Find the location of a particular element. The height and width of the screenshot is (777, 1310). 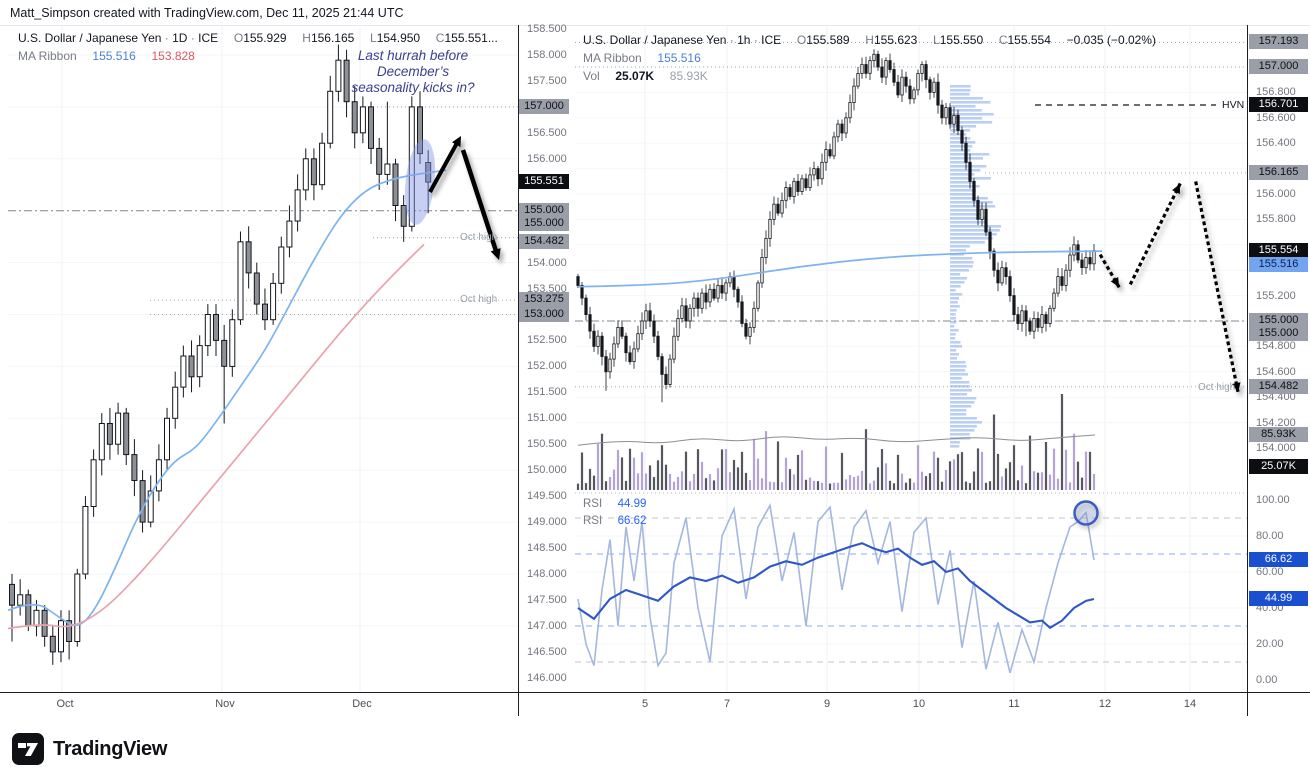

rsi-legend-row: RSI 66.62 is located at coordinates (614, 521).